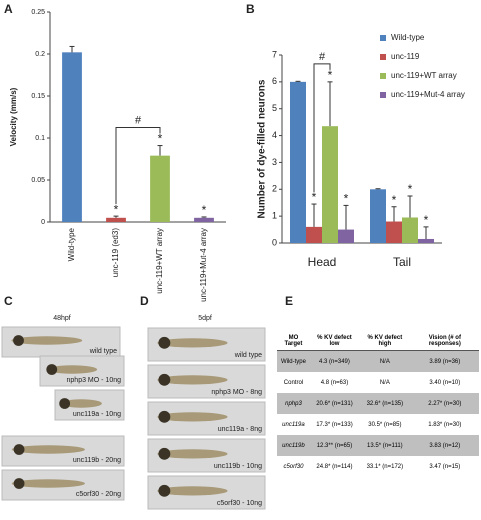 The width and height of the screenshot is (481, 520). I want to click on header-cell: MO Target, so click(293, 341).